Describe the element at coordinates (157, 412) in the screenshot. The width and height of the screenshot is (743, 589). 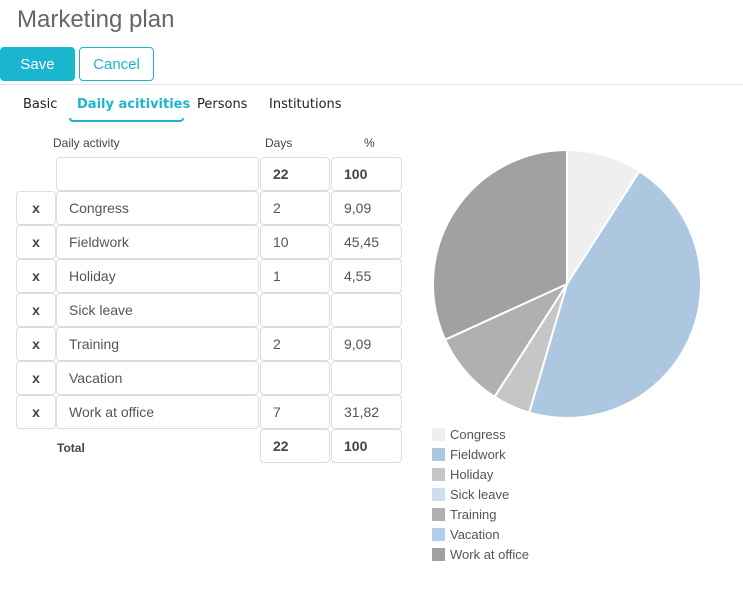
I see `activity-input: Work at office` at that location.